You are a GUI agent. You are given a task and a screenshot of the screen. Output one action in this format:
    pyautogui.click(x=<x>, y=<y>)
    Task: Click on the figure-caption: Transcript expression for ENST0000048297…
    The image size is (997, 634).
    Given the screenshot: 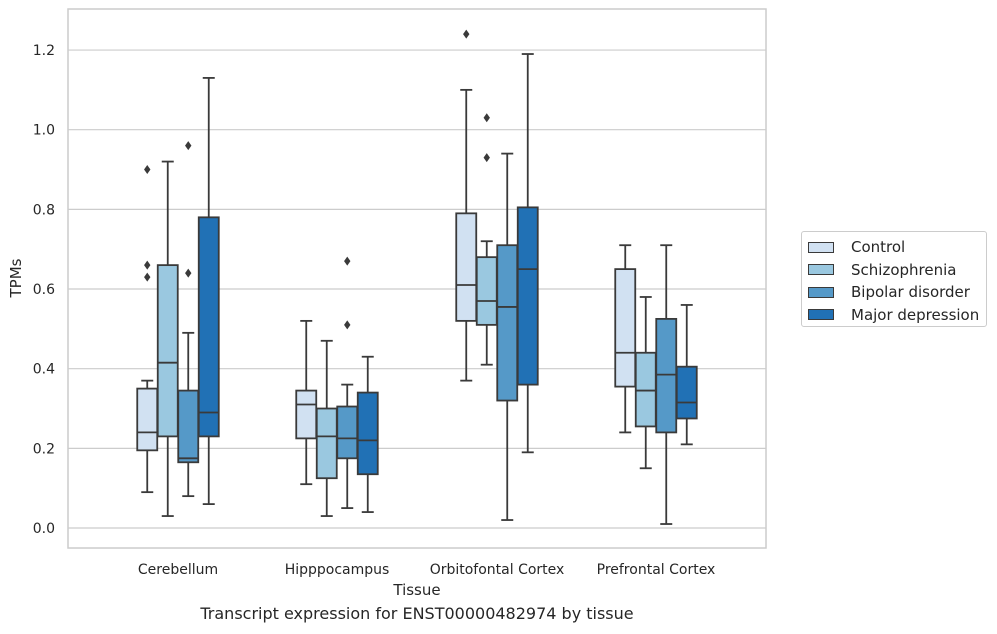 What is the action you would take?
    pyautogui.click(x=417, y=613)
    